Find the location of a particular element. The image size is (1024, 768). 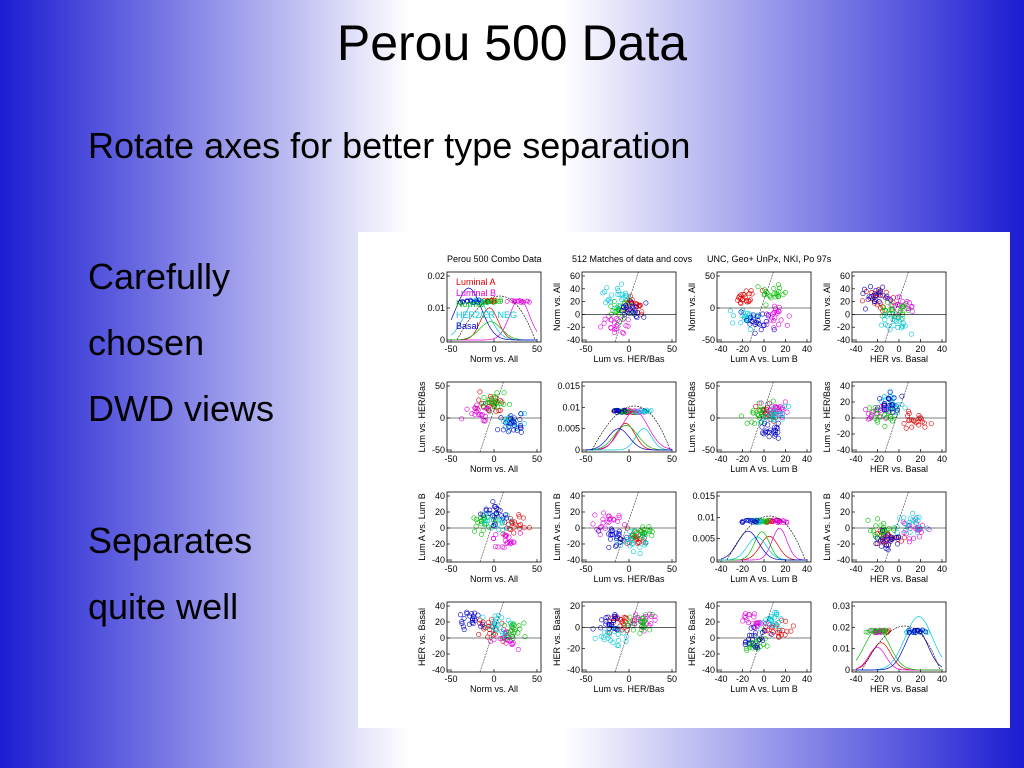

direction-line is located at coordinates (761, 637).